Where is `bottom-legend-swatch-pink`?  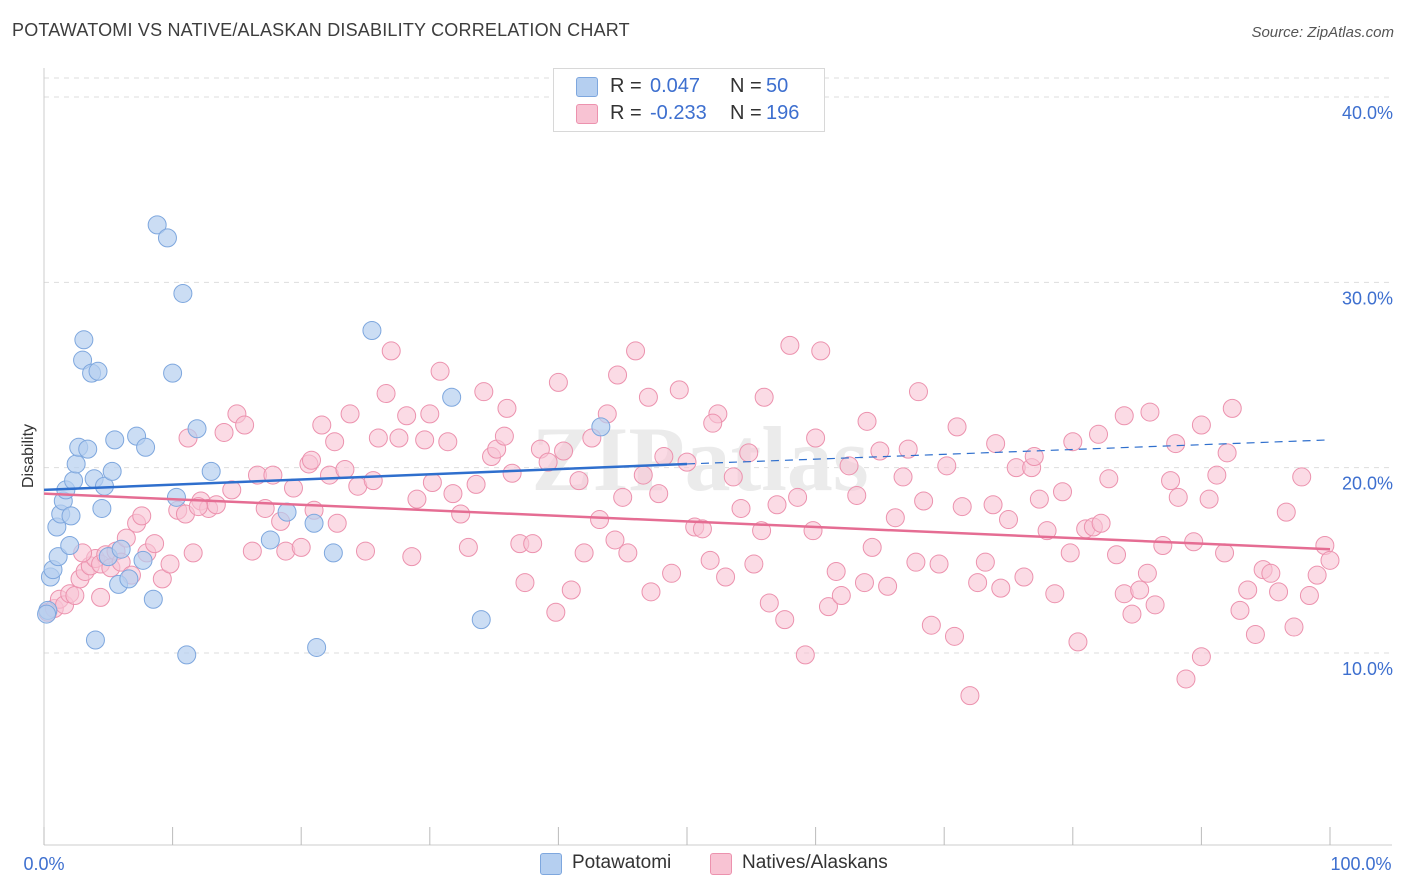
bottom-legend-swatch-pink is located at coordinates (721, 864).